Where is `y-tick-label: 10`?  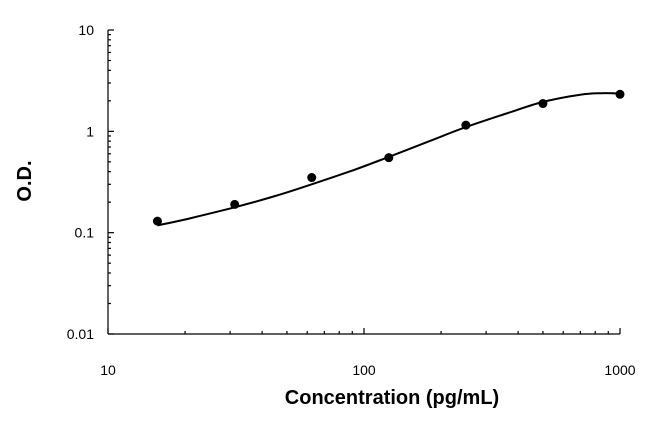
y-tick-label: 10 is located at coordinates (86, 30).